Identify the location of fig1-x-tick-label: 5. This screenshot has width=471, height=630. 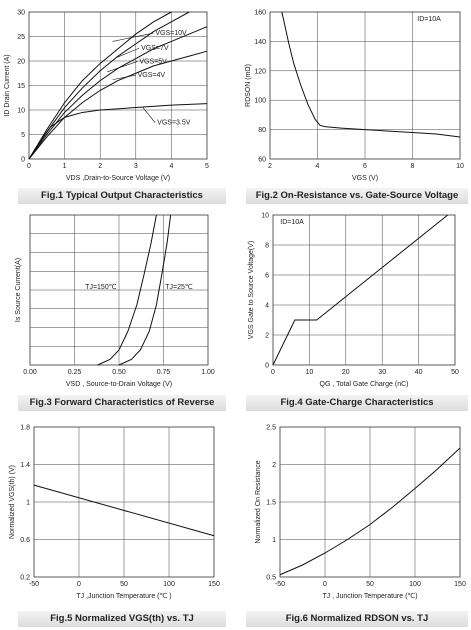
(207, 166).